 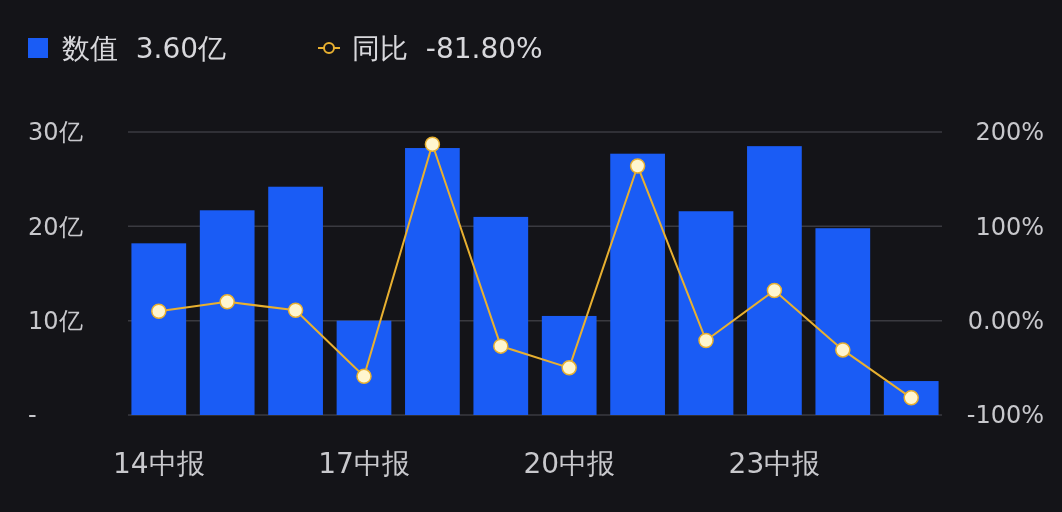 What do you see at coordinates (447, 48) in the screenshot?
I see `legend-label: 同比 -81.80%` at bounding box center [447, 48].